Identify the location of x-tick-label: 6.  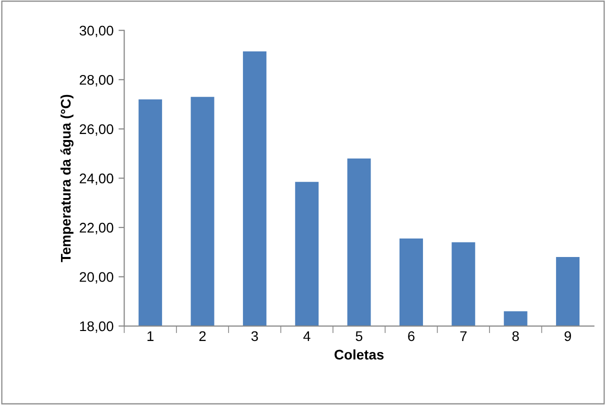
(411, 336).